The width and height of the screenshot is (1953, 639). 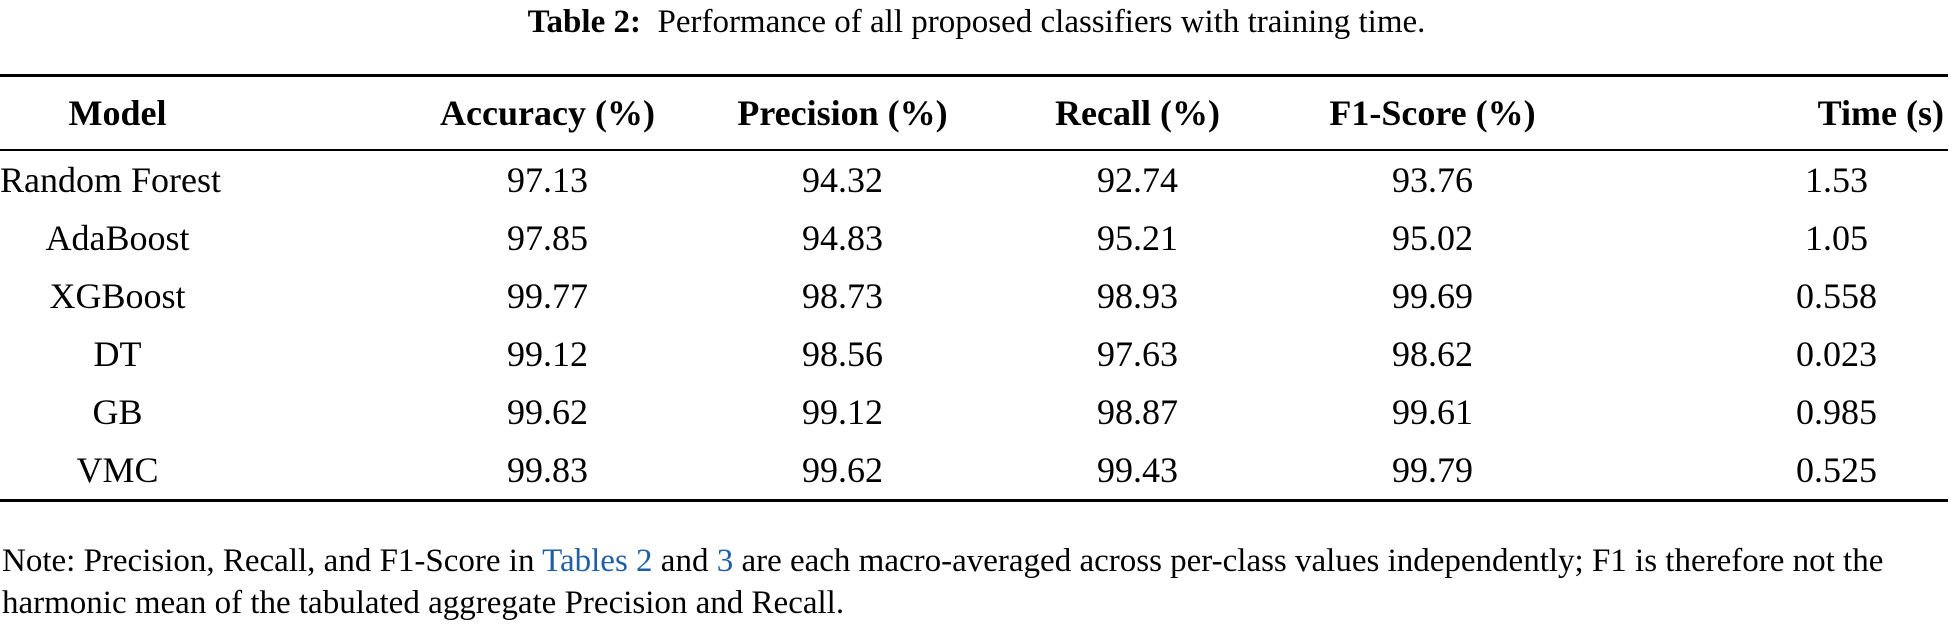 What do you see at coordinates (597, 561) in the screenshot?
I see `table-2-link: Tables 2` at bounding box center [597, 561].